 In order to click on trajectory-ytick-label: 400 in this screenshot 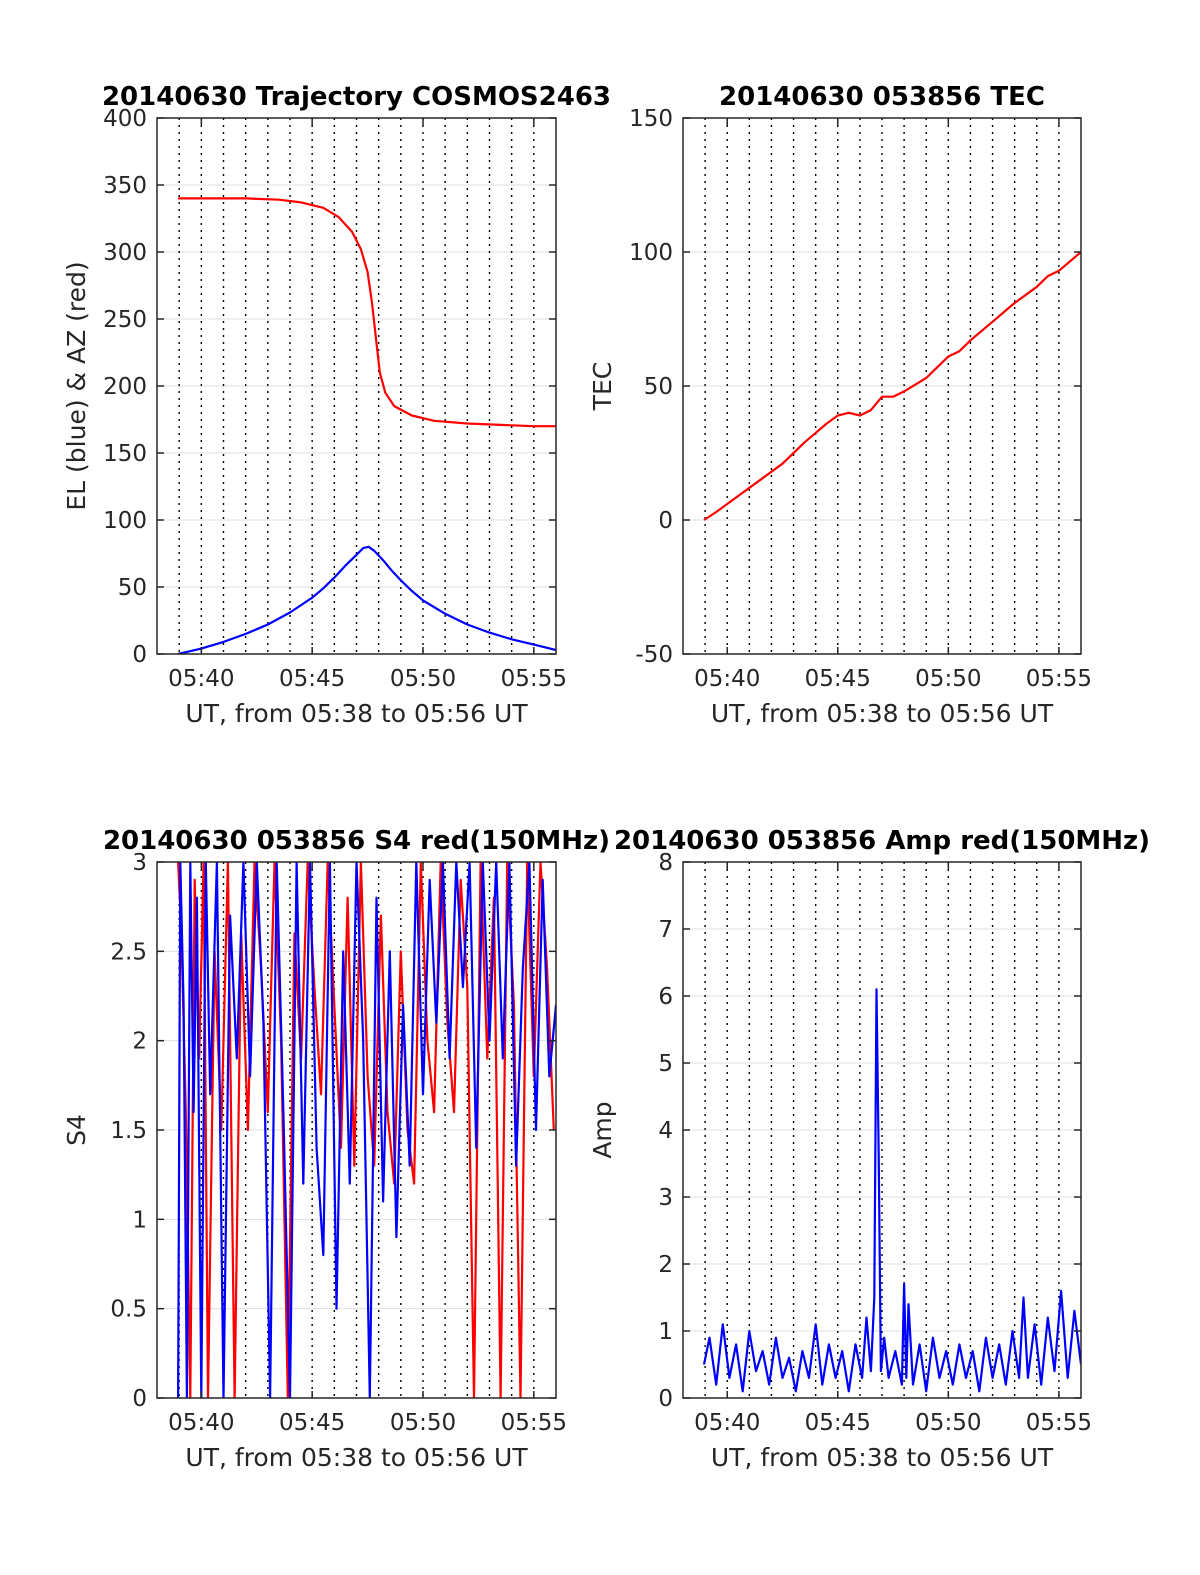, I will do `click(125, 119)`.